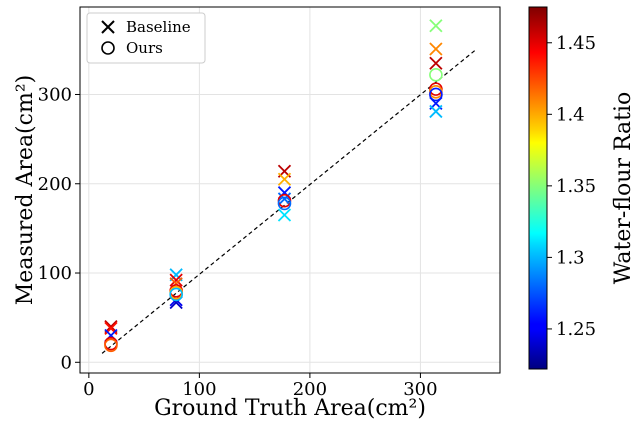 The height and width of the screenshot is (422, 641). I want to click on x-ticks: 0 100 200 300, so click(260, 386).